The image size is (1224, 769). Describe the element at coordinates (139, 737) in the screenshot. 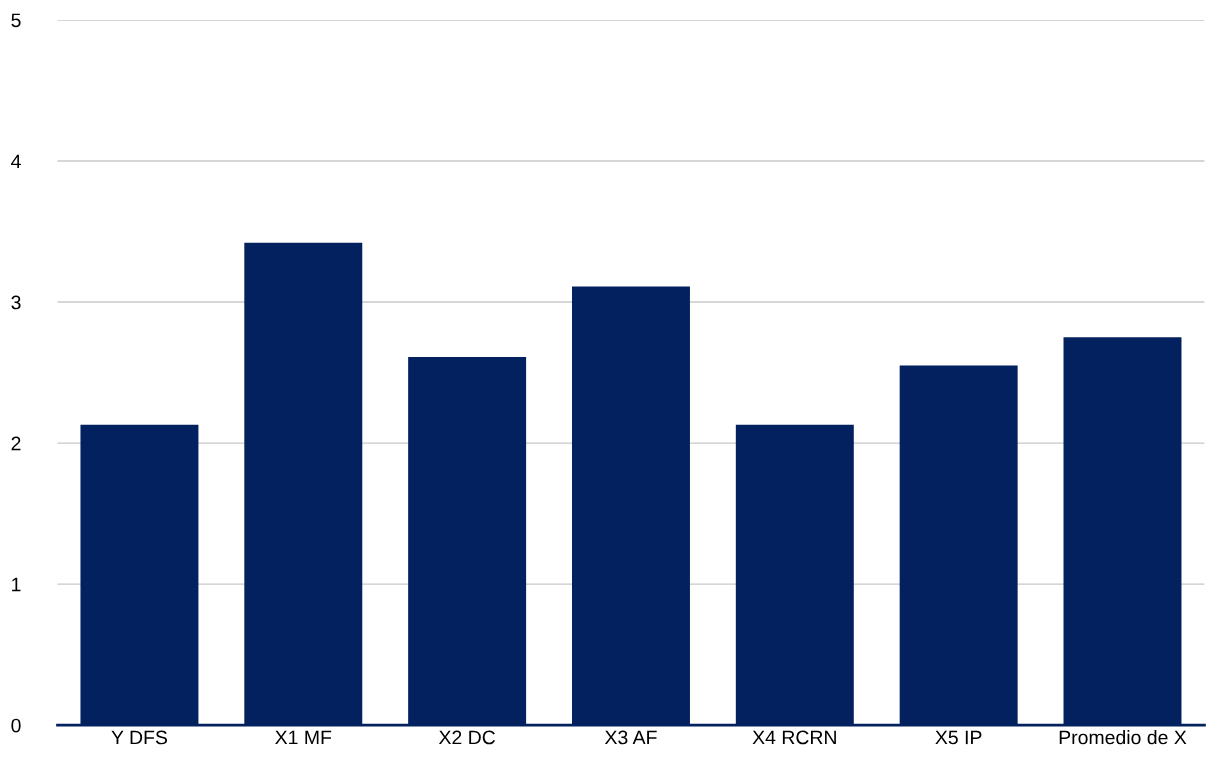

I see `x-tick-label: Y DFS` at that location.